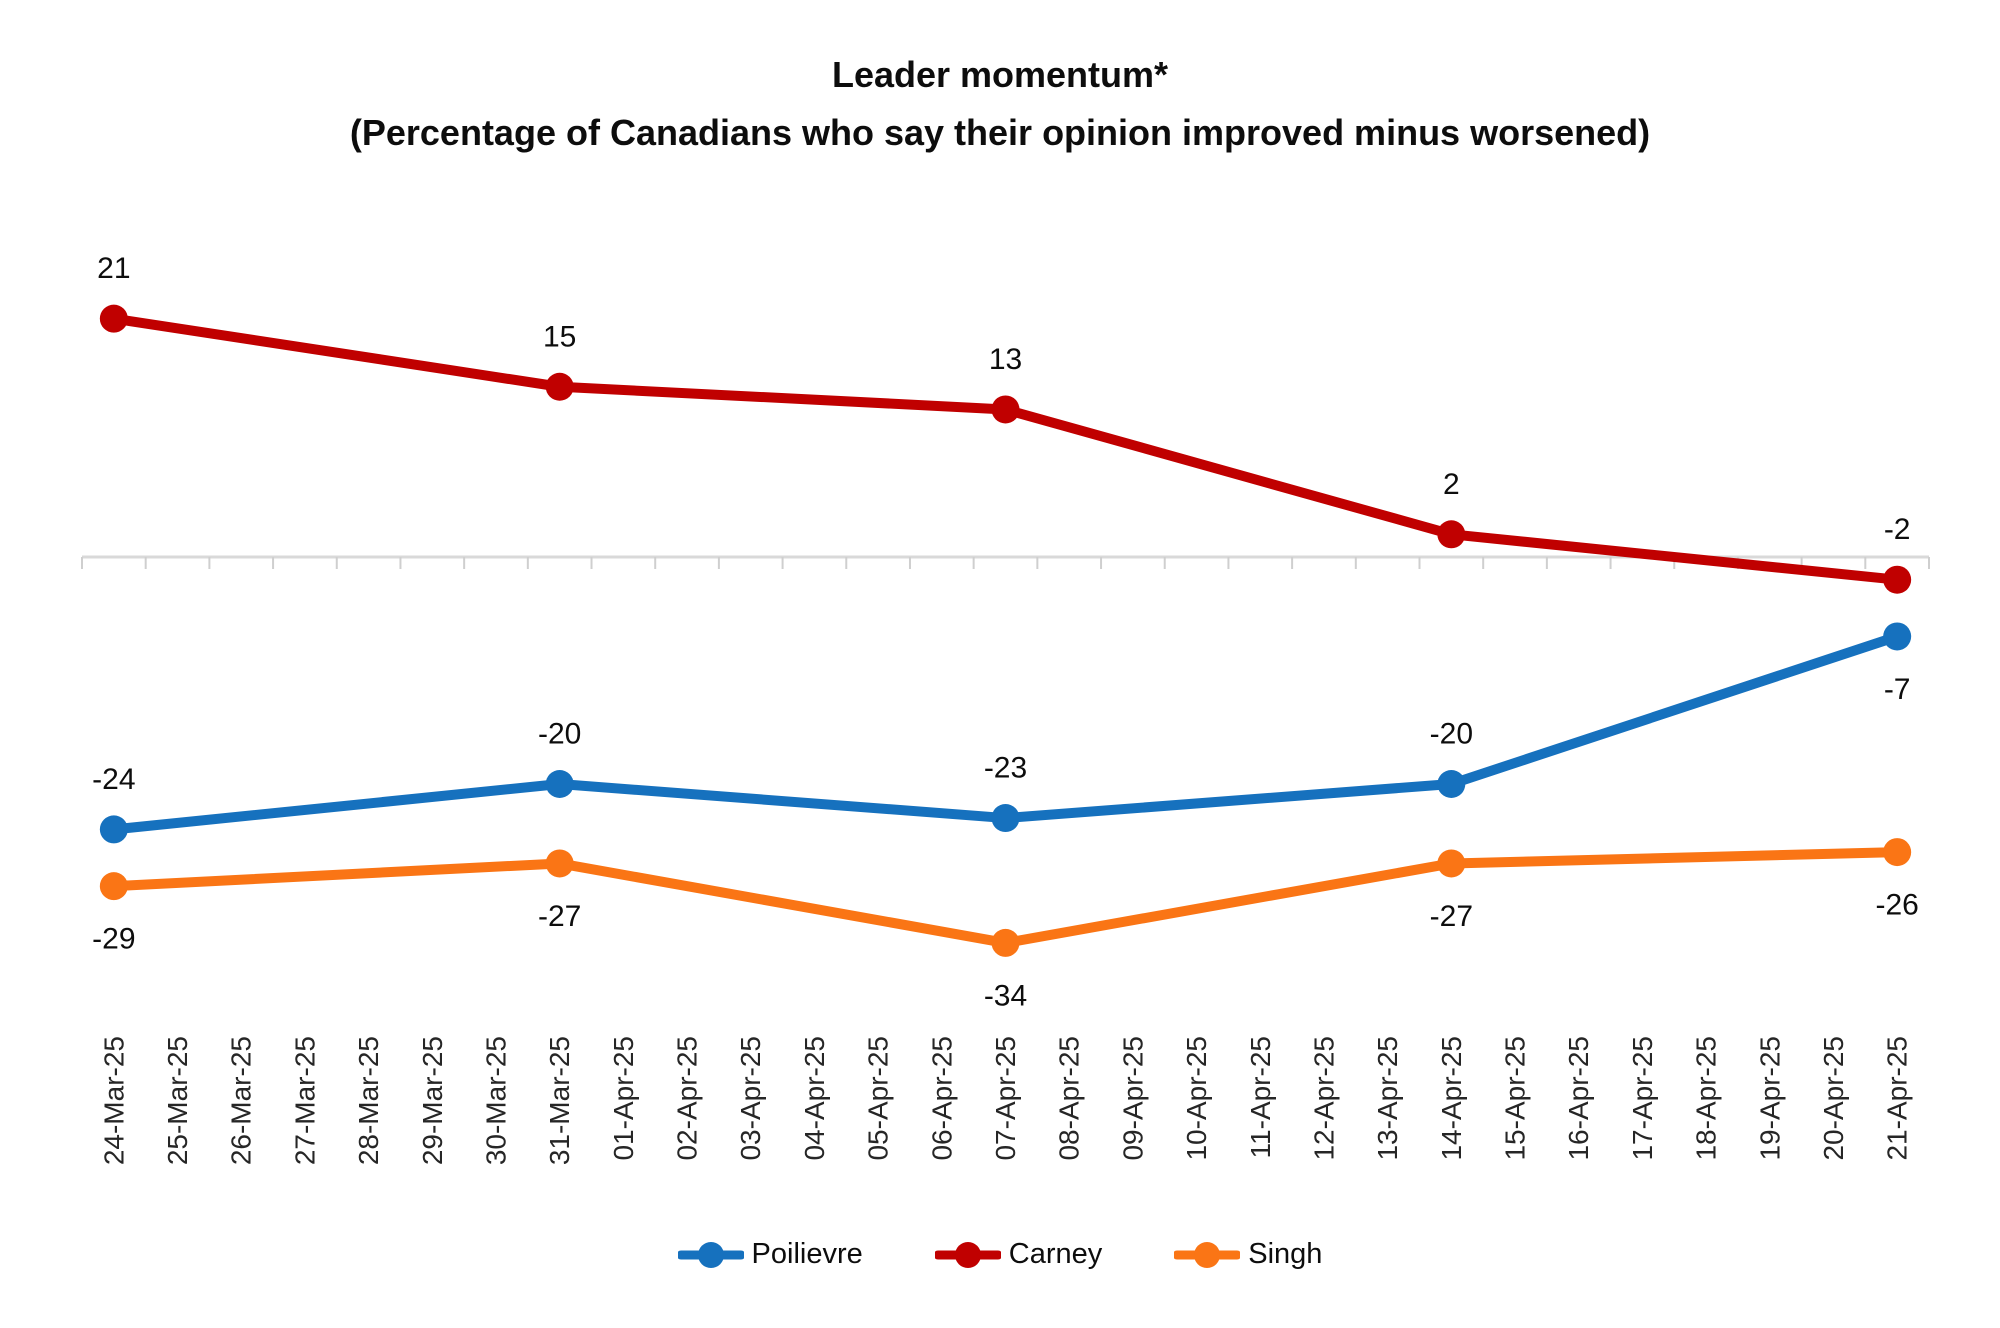  What do you see at coordinates (1706, 1098) in the screenshot?
I see `x-axis-label: 18-Apr-25` at bounding box center [1706, 1098].